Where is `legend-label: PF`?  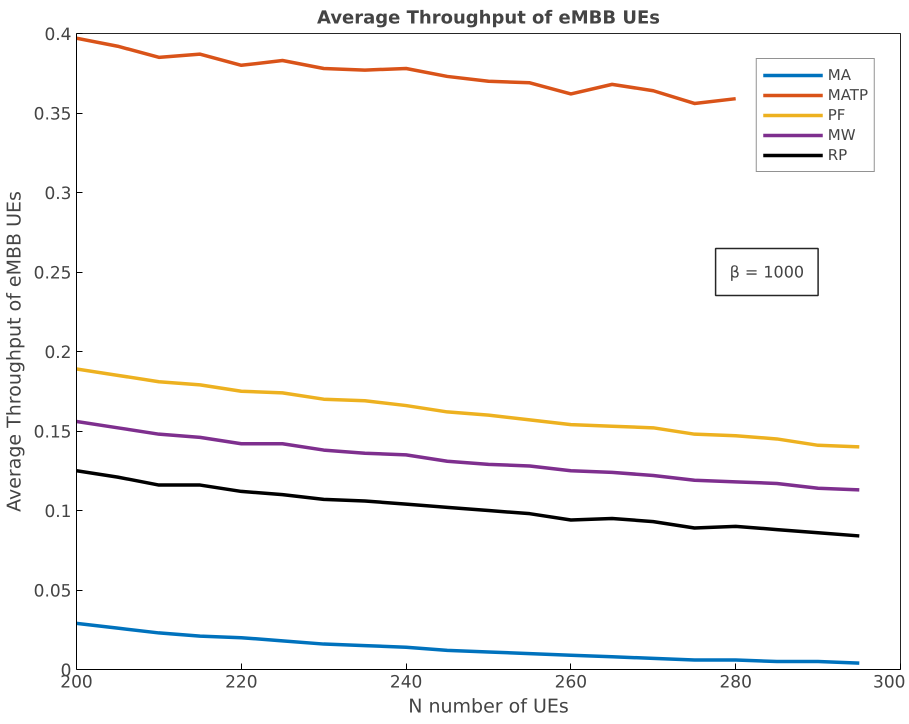 legend-label: PF is located at coordinates (837, 115).